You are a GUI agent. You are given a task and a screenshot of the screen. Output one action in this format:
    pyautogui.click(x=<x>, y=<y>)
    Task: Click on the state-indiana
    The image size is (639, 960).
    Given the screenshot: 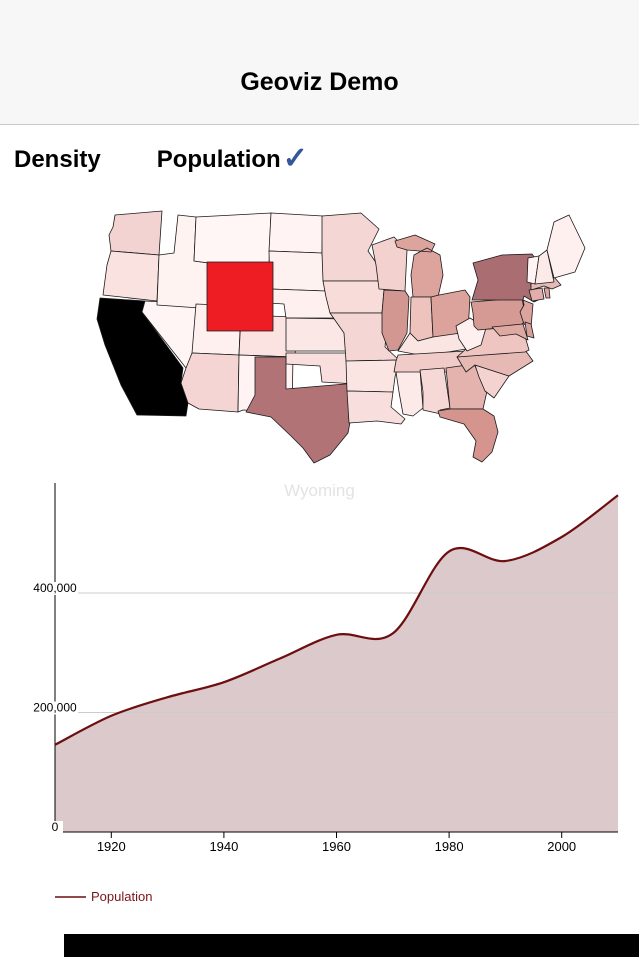 What is the action you would take?
    pyautogui.click(x=421, y=319)
    